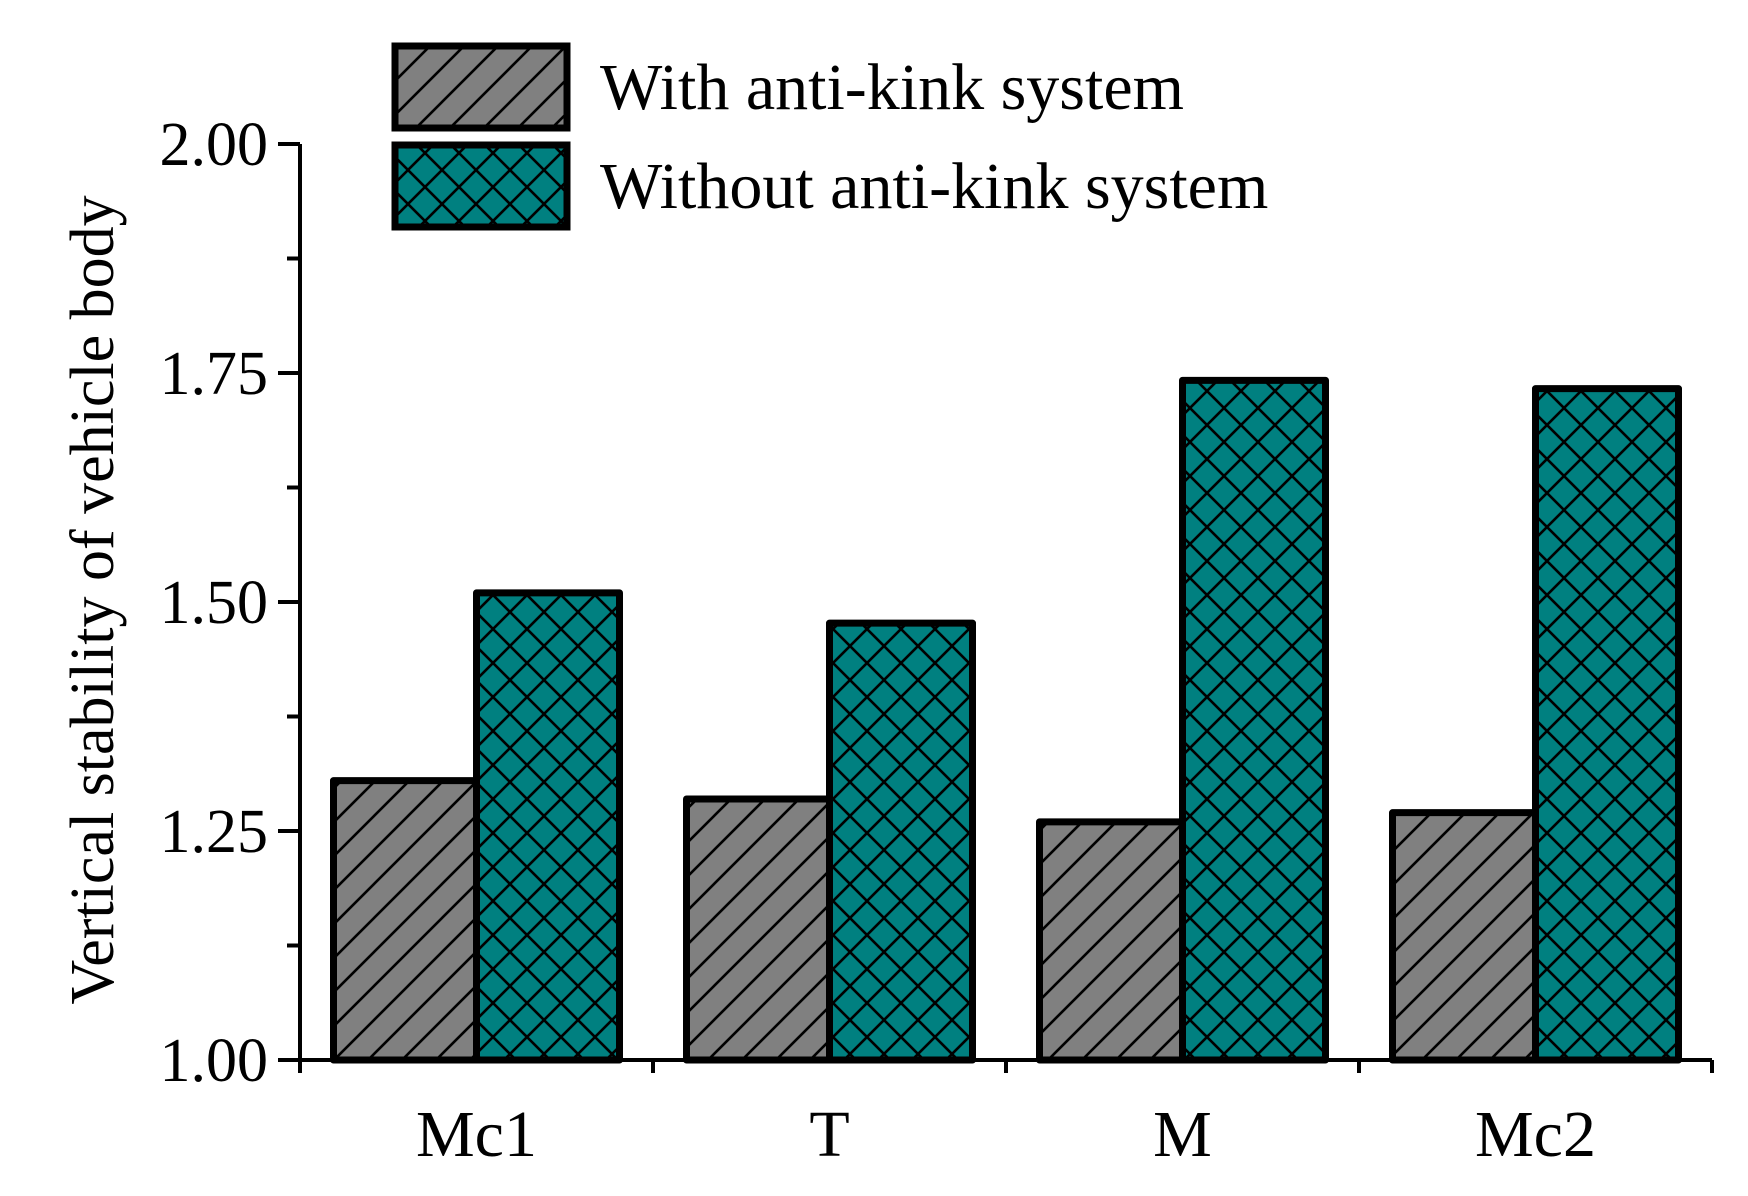 Image resolution: width=1748 pixels, height=1196 pixels. What do you see at coordinates (93, 599) in the screenshot?
I see `y-axis-label: Vertical stability of vehicle body` at bounding box center [93, 599].